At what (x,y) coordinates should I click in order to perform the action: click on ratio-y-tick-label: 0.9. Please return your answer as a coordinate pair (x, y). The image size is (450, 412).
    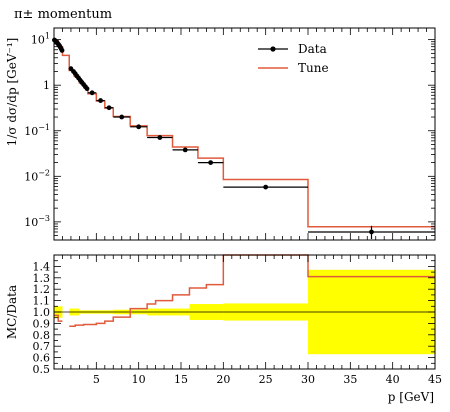
    Looking at the image, I should click on (42, 323).